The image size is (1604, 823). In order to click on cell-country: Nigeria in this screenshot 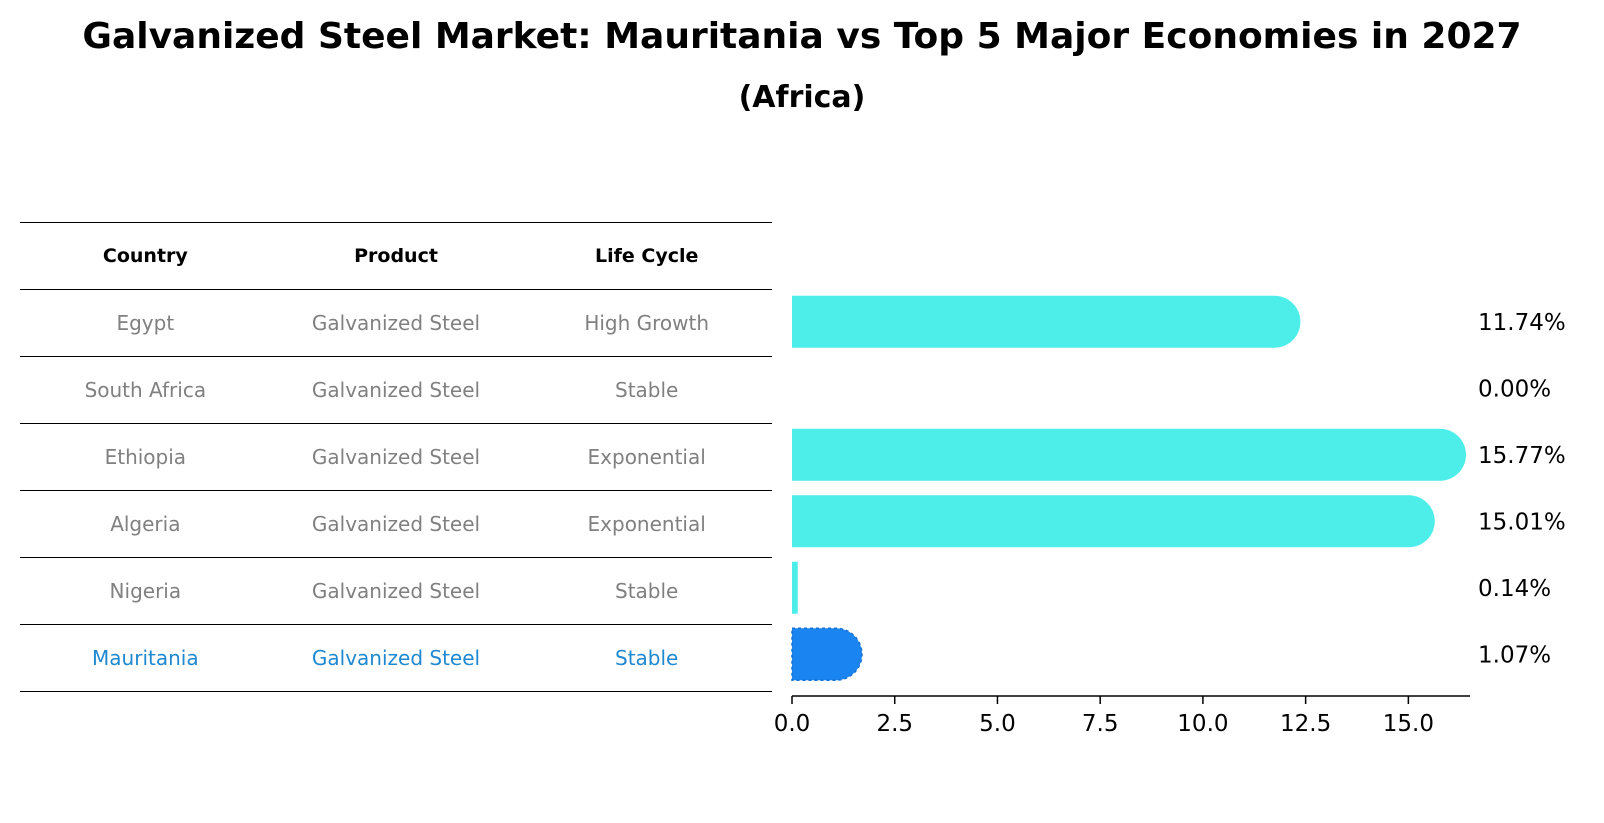, I will do `click(145, 591)`.